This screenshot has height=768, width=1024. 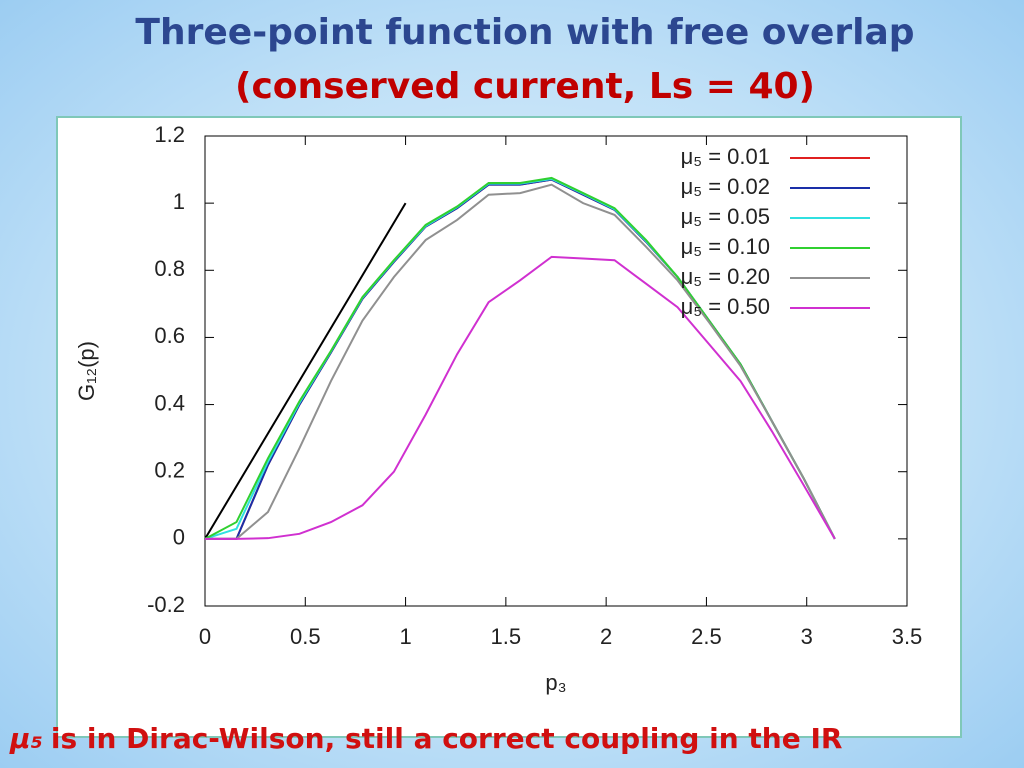 I want to click on x-axis-label: p₃, so click(x=555, y=682).